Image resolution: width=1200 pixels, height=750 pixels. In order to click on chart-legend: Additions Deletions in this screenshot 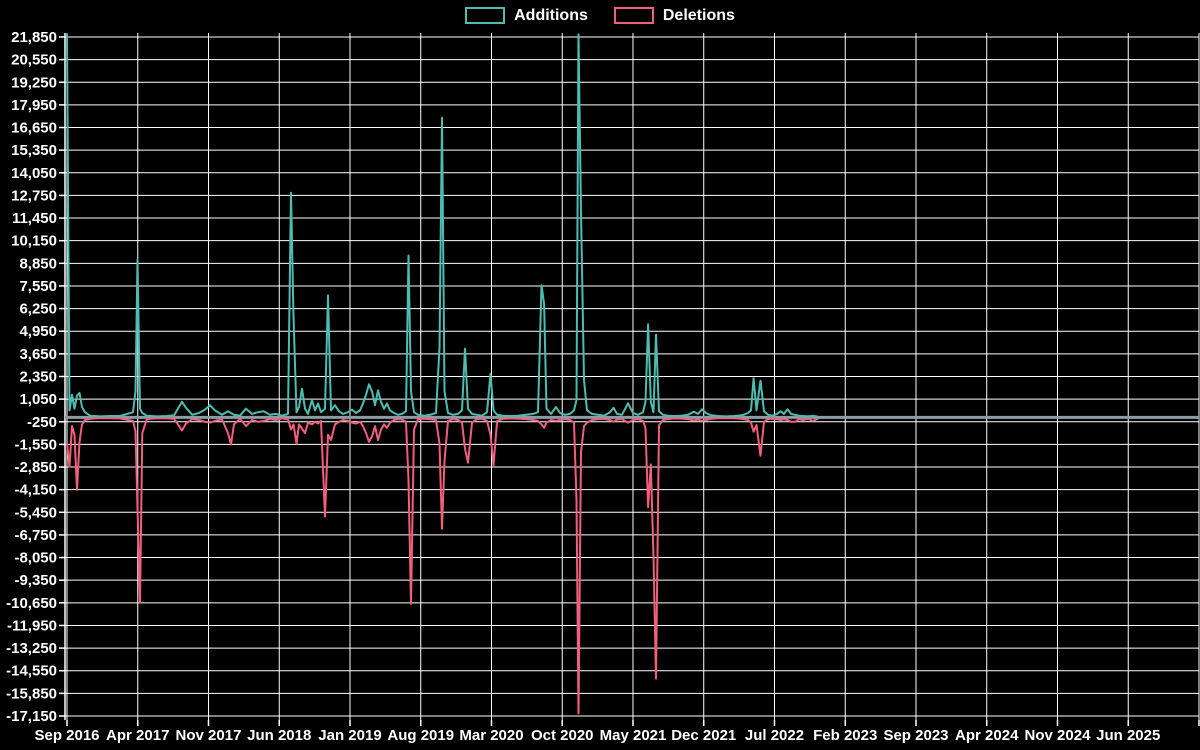, I will do `click(600, 15)`.